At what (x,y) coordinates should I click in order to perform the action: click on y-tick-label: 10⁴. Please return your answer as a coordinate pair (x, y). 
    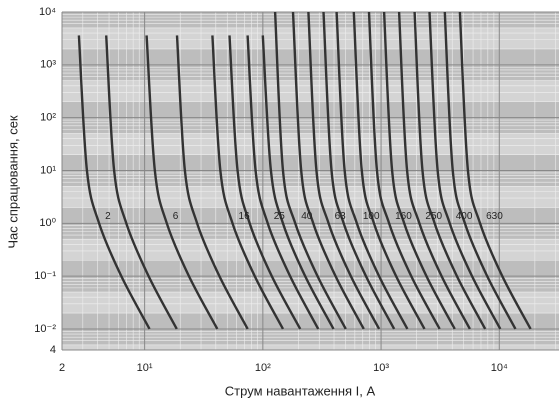
    Looking at the image, I should click on (47, 12).